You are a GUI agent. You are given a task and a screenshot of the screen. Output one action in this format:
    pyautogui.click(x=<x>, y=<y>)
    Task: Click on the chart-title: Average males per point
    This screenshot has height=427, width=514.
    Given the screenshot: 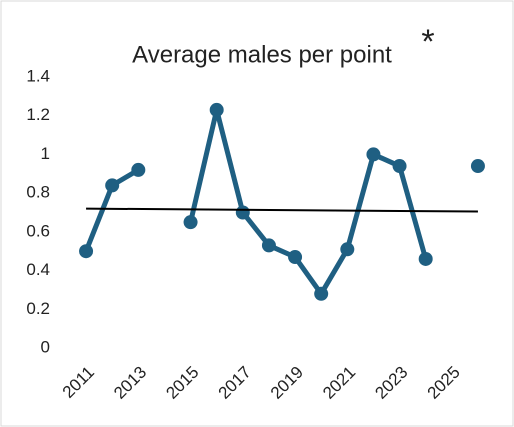 What is the action you would take?
    pyautogui.click(x=262, y=54)
    